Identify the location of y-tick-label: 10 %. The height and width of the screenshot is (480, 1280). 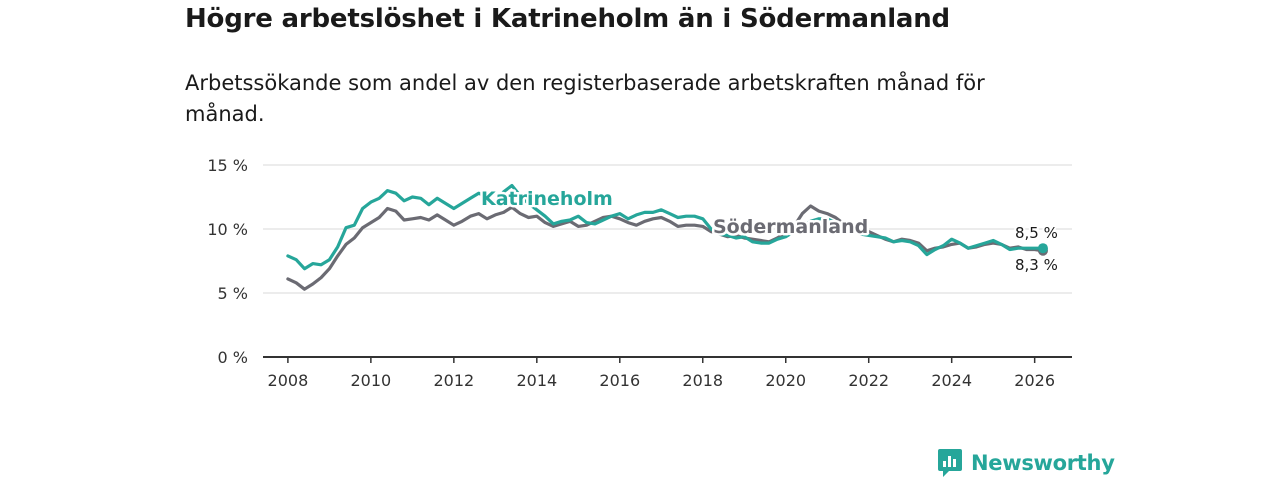
(227, 229).